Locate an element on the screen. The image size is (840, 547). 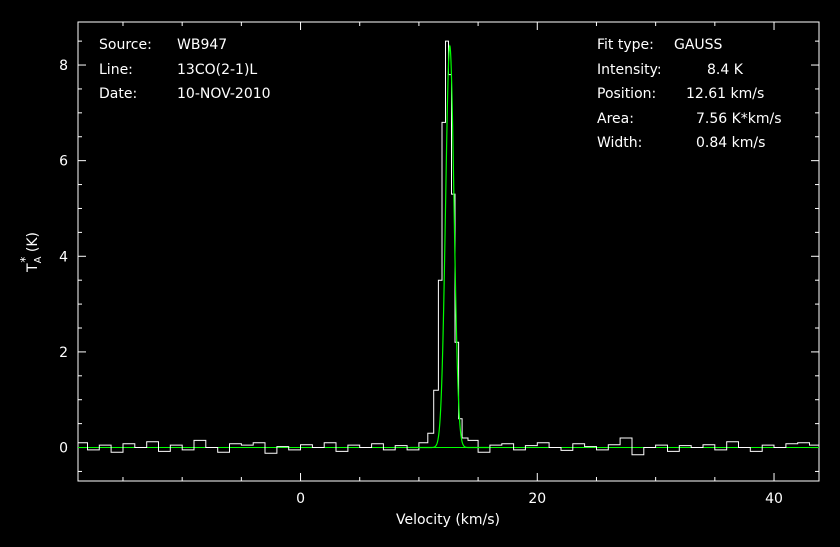
header-values: WB947 13CO(2-1)L 10-NOV-2010 is located at coordinates (224, 70).